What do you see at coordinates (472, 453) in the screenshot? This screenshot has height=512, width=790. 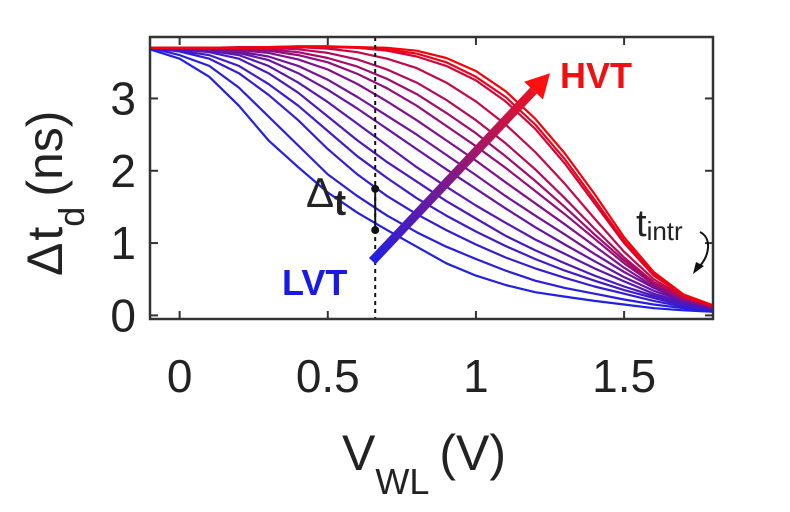 I see `x-axis-title-unit: (V)` at bounding box center [472, 453].